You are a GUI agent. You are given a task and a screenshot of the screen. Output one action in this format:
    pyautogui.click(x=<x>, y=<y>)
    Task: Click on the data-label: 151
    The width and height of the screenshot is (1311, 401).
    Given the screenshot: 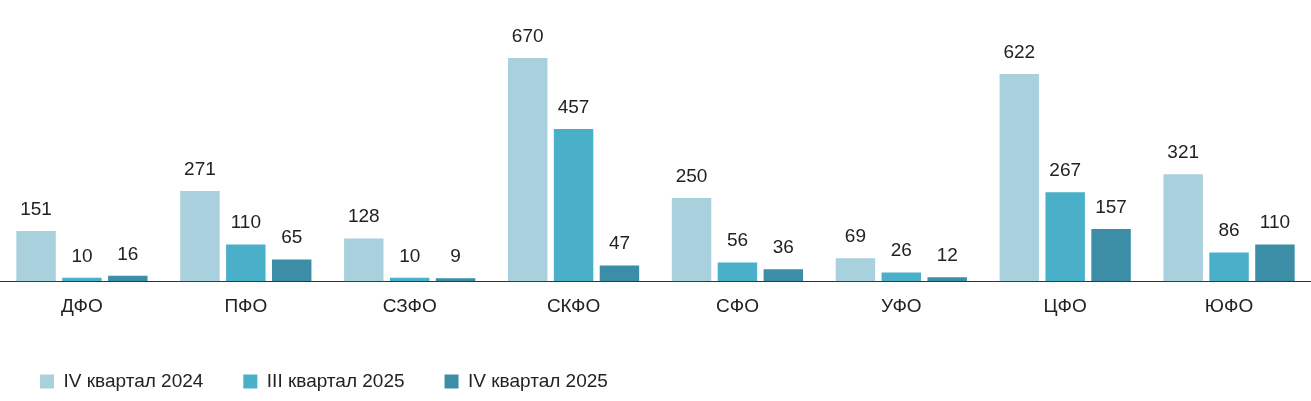 What is the action you would take?
    pyautogui.click(x=36, y=208)
    